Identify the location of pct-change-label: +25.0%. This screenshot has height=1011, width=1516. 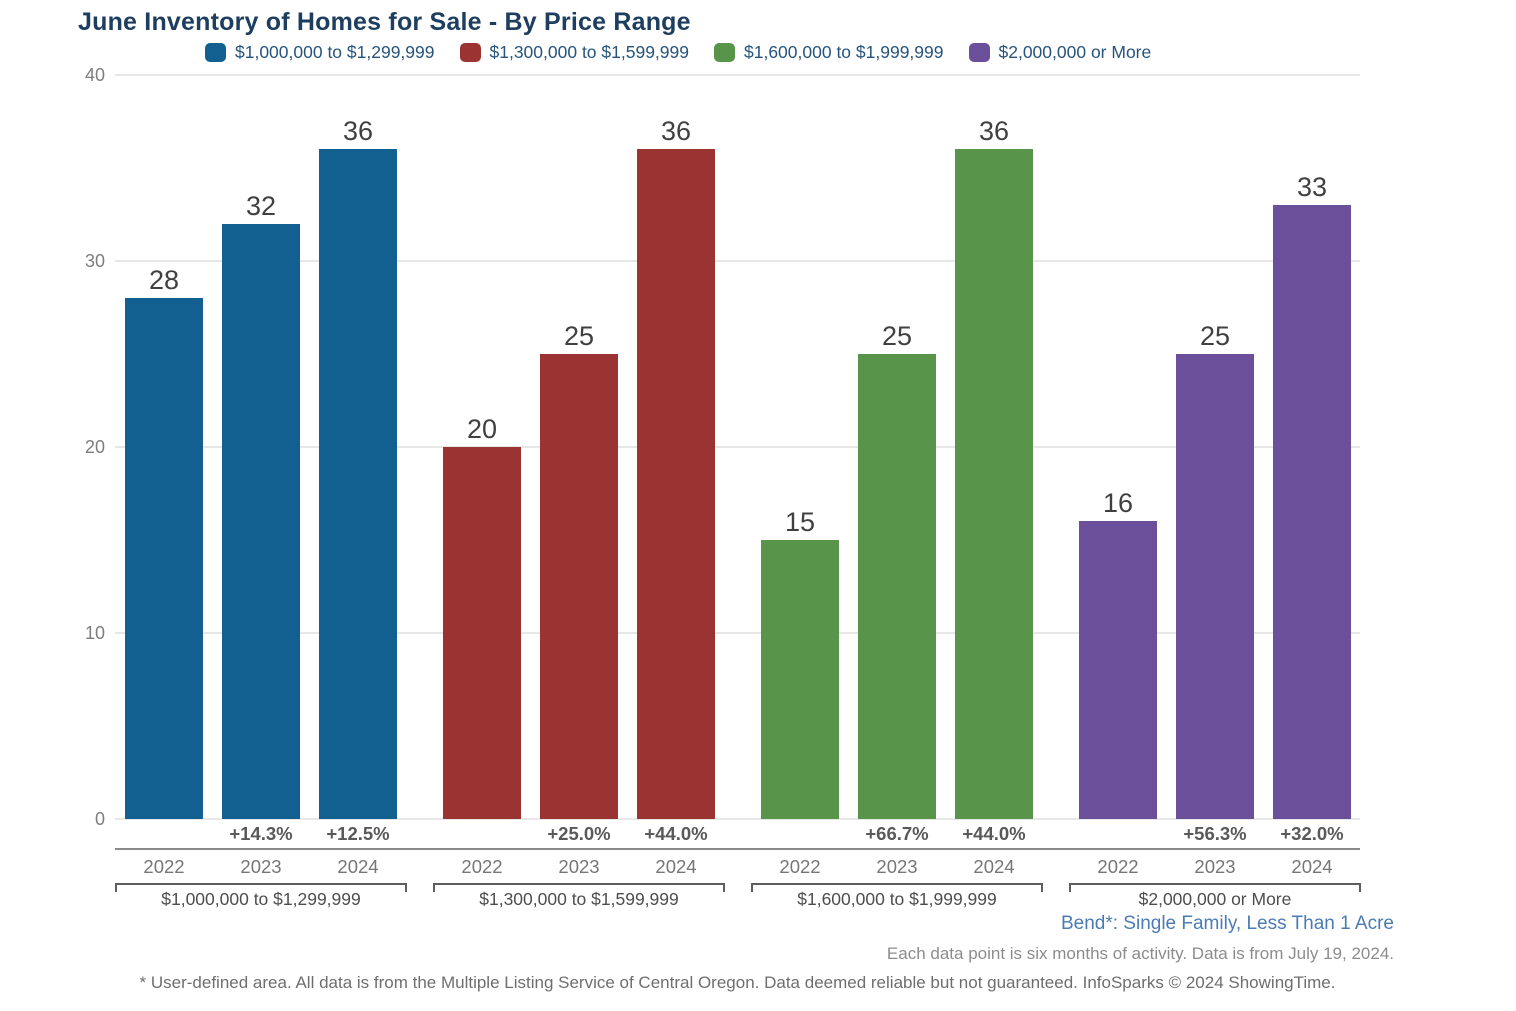
(579, 833).